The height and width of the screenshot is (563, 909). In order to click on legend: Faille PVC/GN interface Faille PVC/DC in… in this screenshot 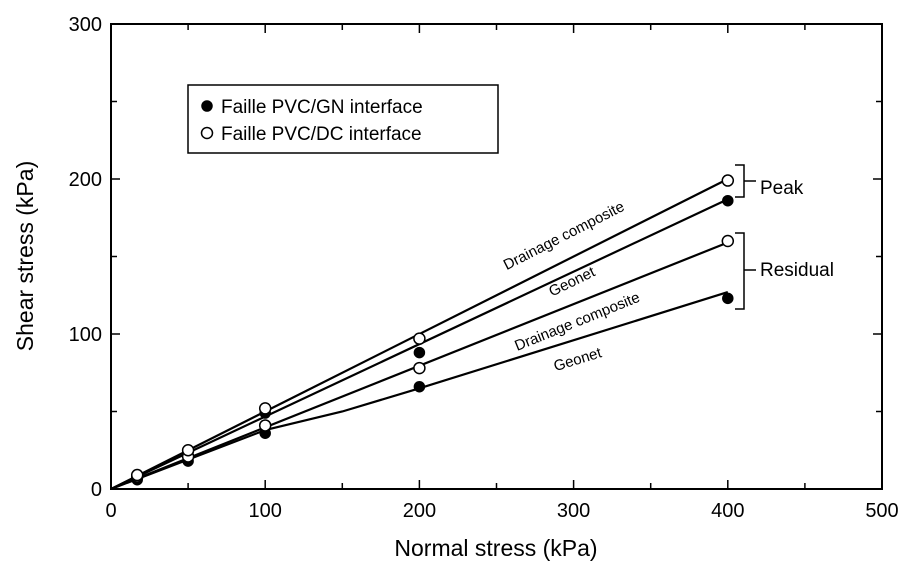, I will do `click(343, 119)`.